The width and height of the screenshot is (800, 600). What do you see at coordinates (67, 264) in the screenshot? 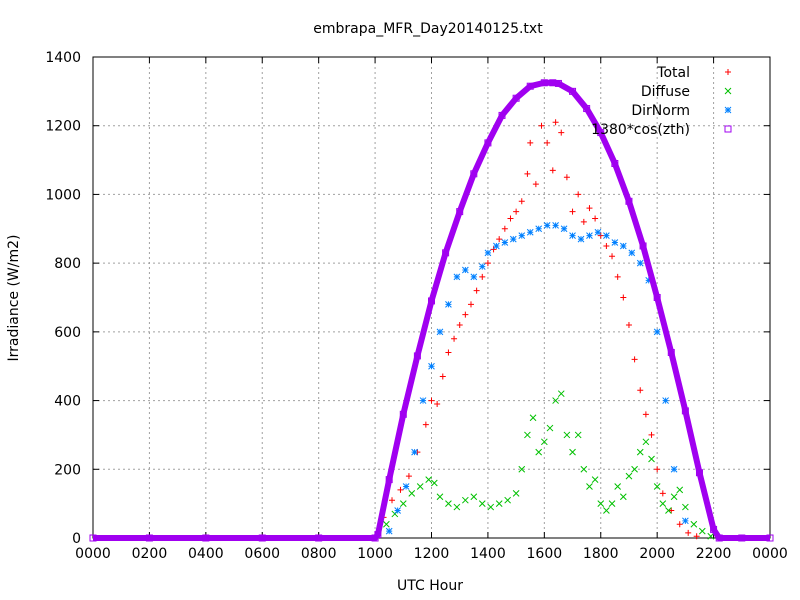
I see `y-tick-label: 800` at bounding box center [67, 264].